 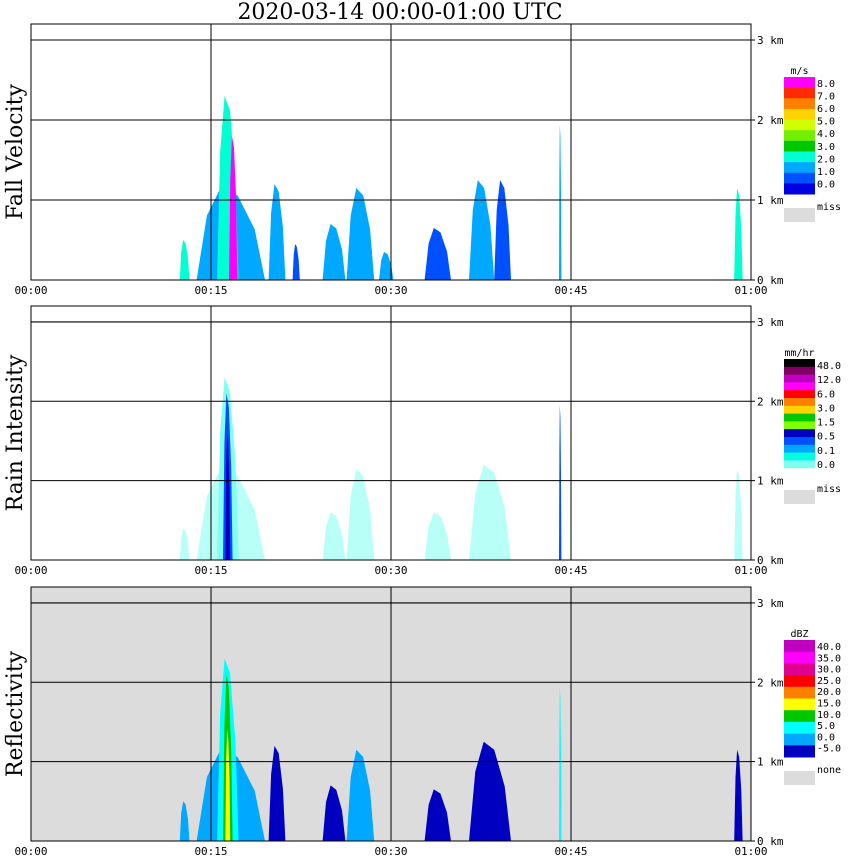 I want to click on colorbar-level-label: 30.0, so click(x=829, y=670).